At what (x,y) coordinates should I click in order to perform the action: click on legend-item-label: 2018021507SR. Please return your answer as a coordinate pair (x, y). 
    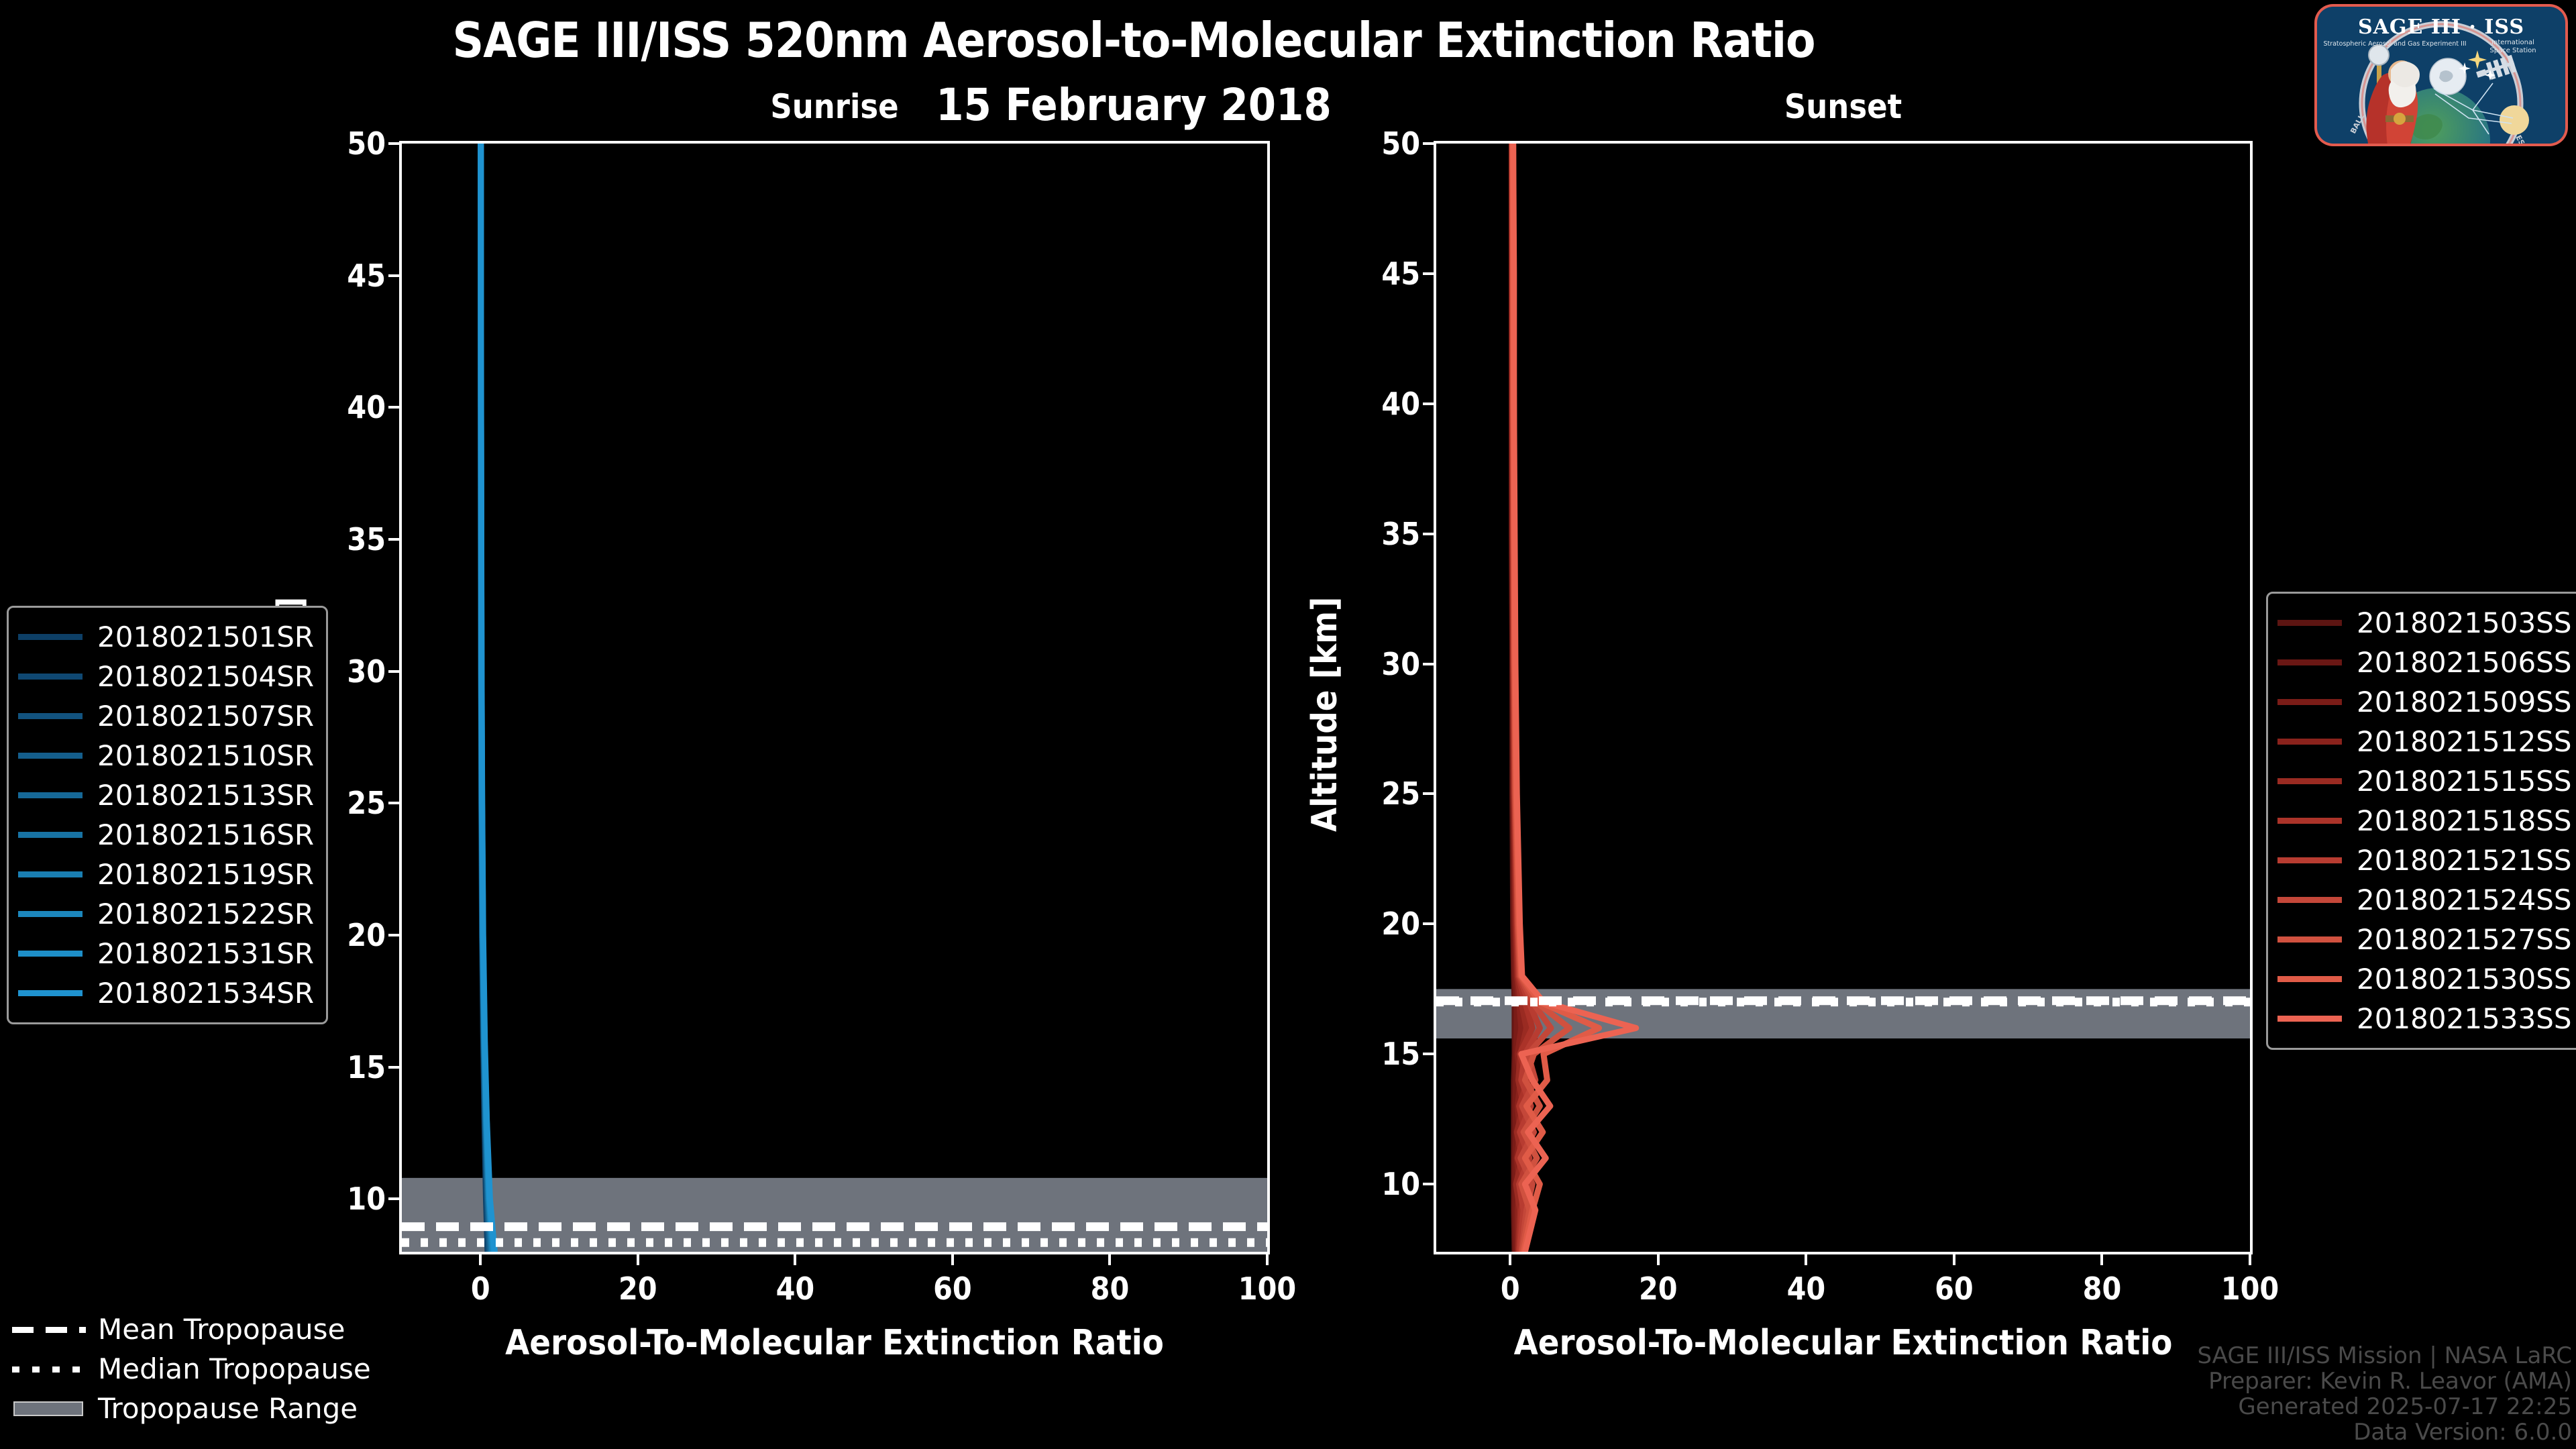
    Looking at the image, I should click on (206, 716).